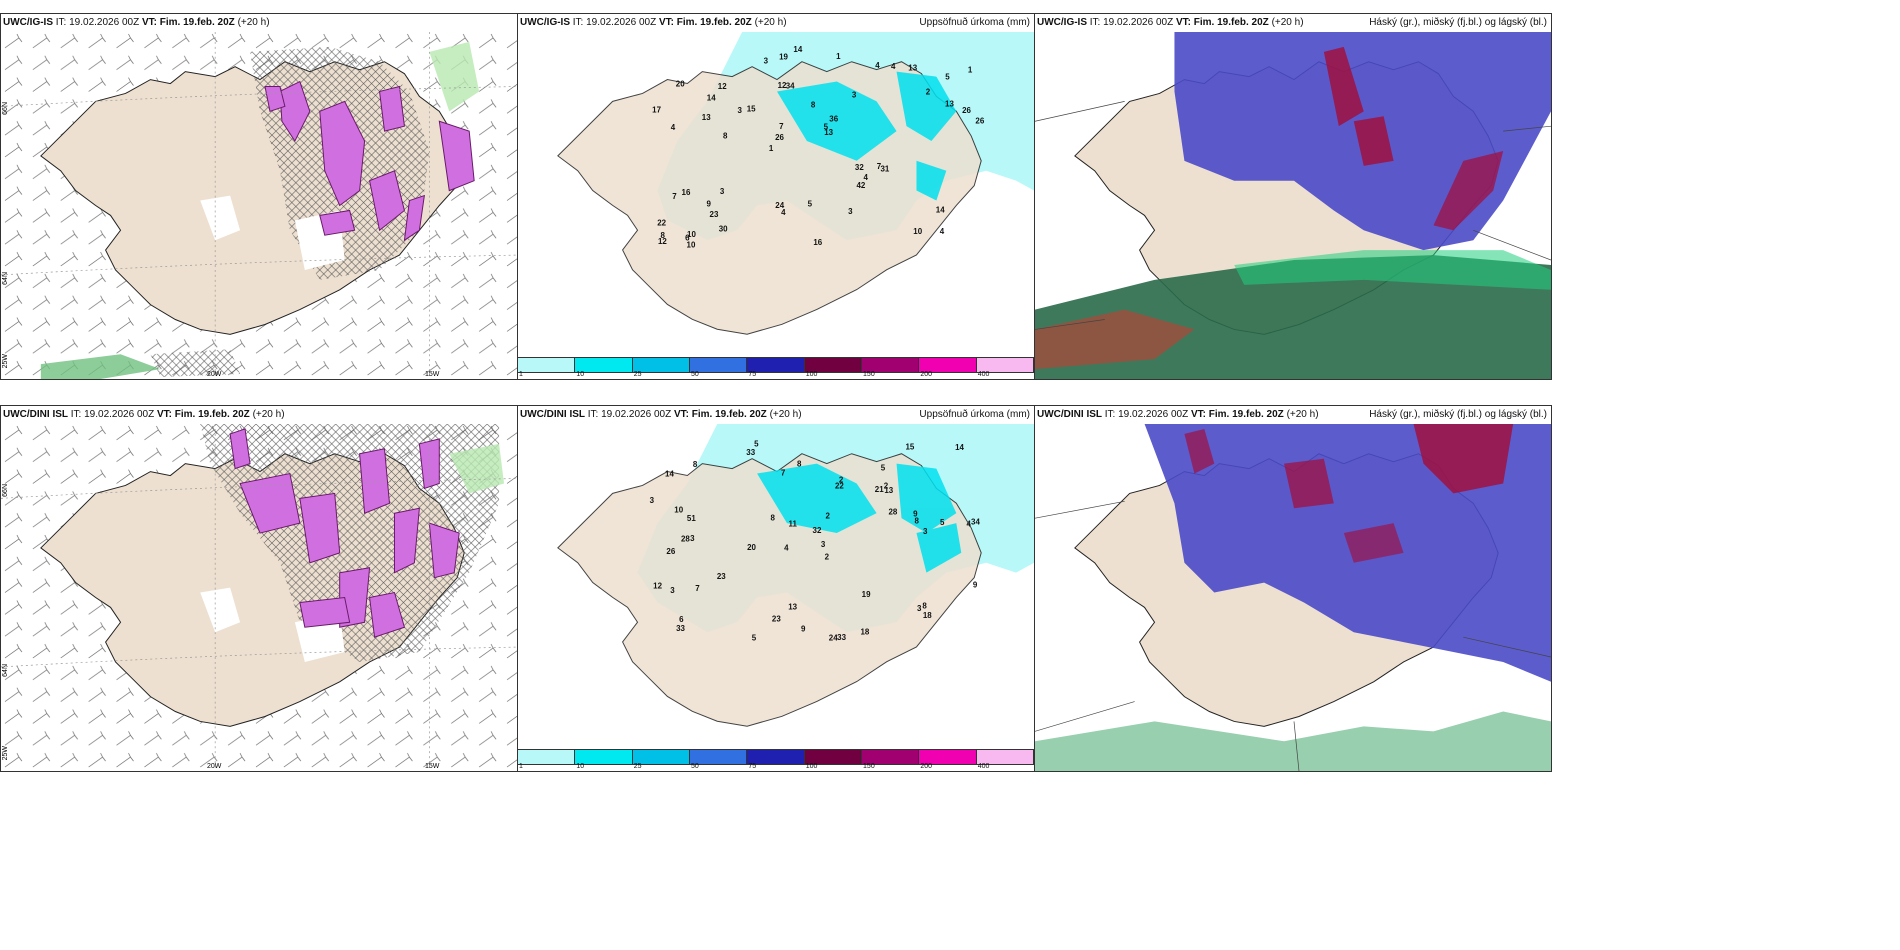 The image size is (1900, 950). I want to click on colorbar-tick-label: 10, so click(580, 374).